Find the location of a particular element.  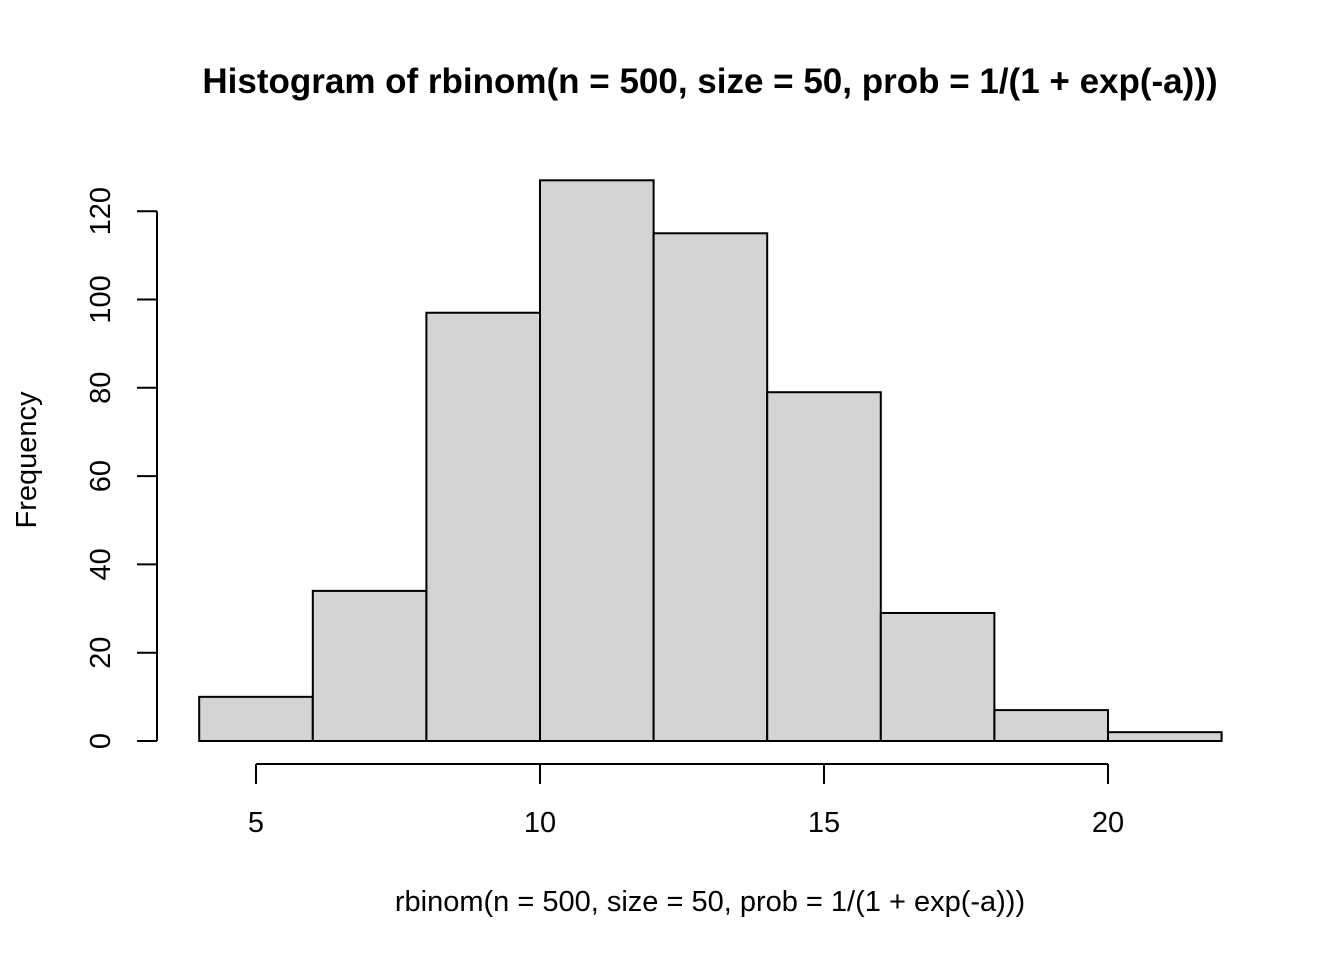

y-tick-label: 40 is located at coordinates (101, 564).